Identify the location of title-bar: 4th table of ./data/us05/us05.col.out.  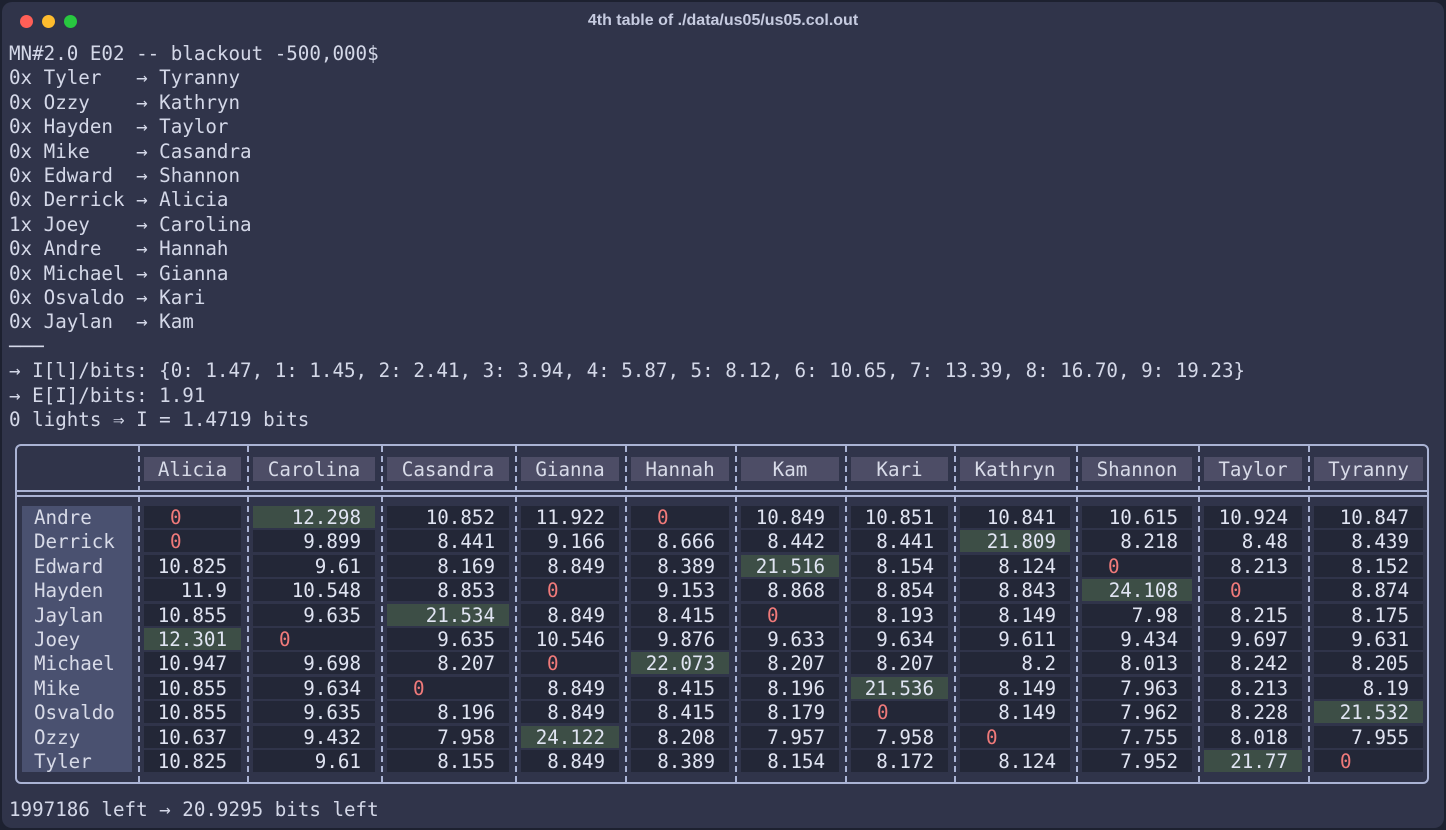
(723, 21).